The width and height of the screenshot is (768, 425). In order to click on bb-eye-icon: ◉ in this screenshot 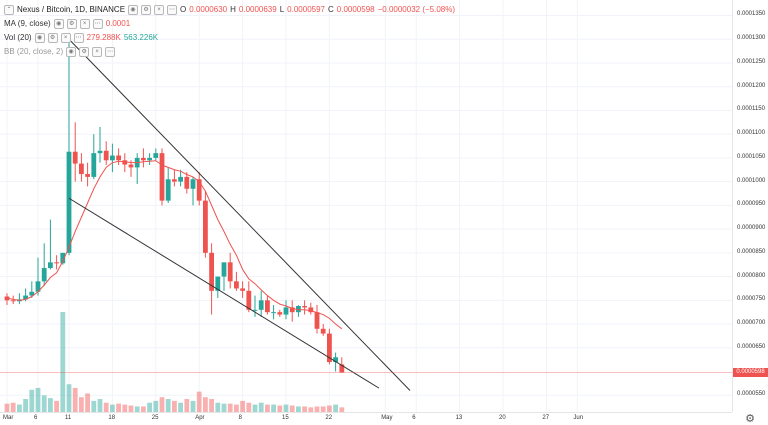, I will do `click(71, 52)`.